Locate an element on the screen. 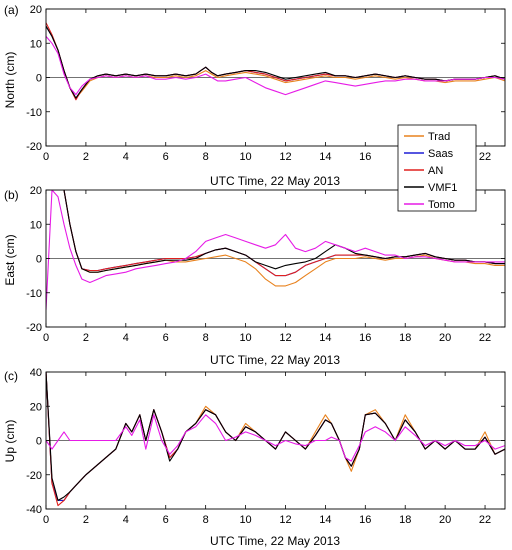 The image size is (512, 550). legend-label-vmf1: VMF1 is located at coordinates (442, 188).